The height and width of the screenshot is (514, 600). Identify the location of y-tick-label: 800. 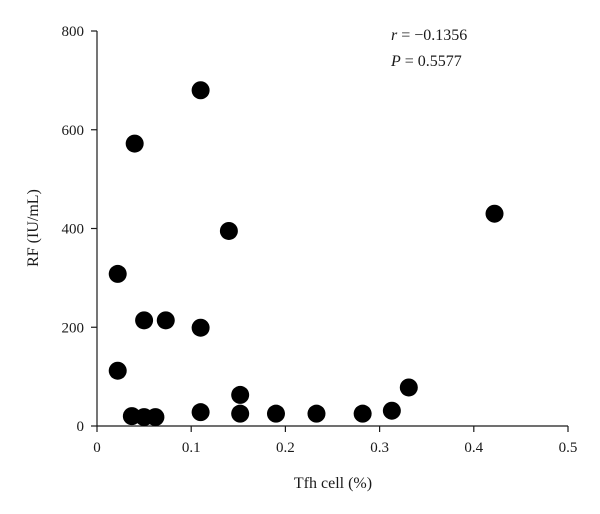
(73, 32).